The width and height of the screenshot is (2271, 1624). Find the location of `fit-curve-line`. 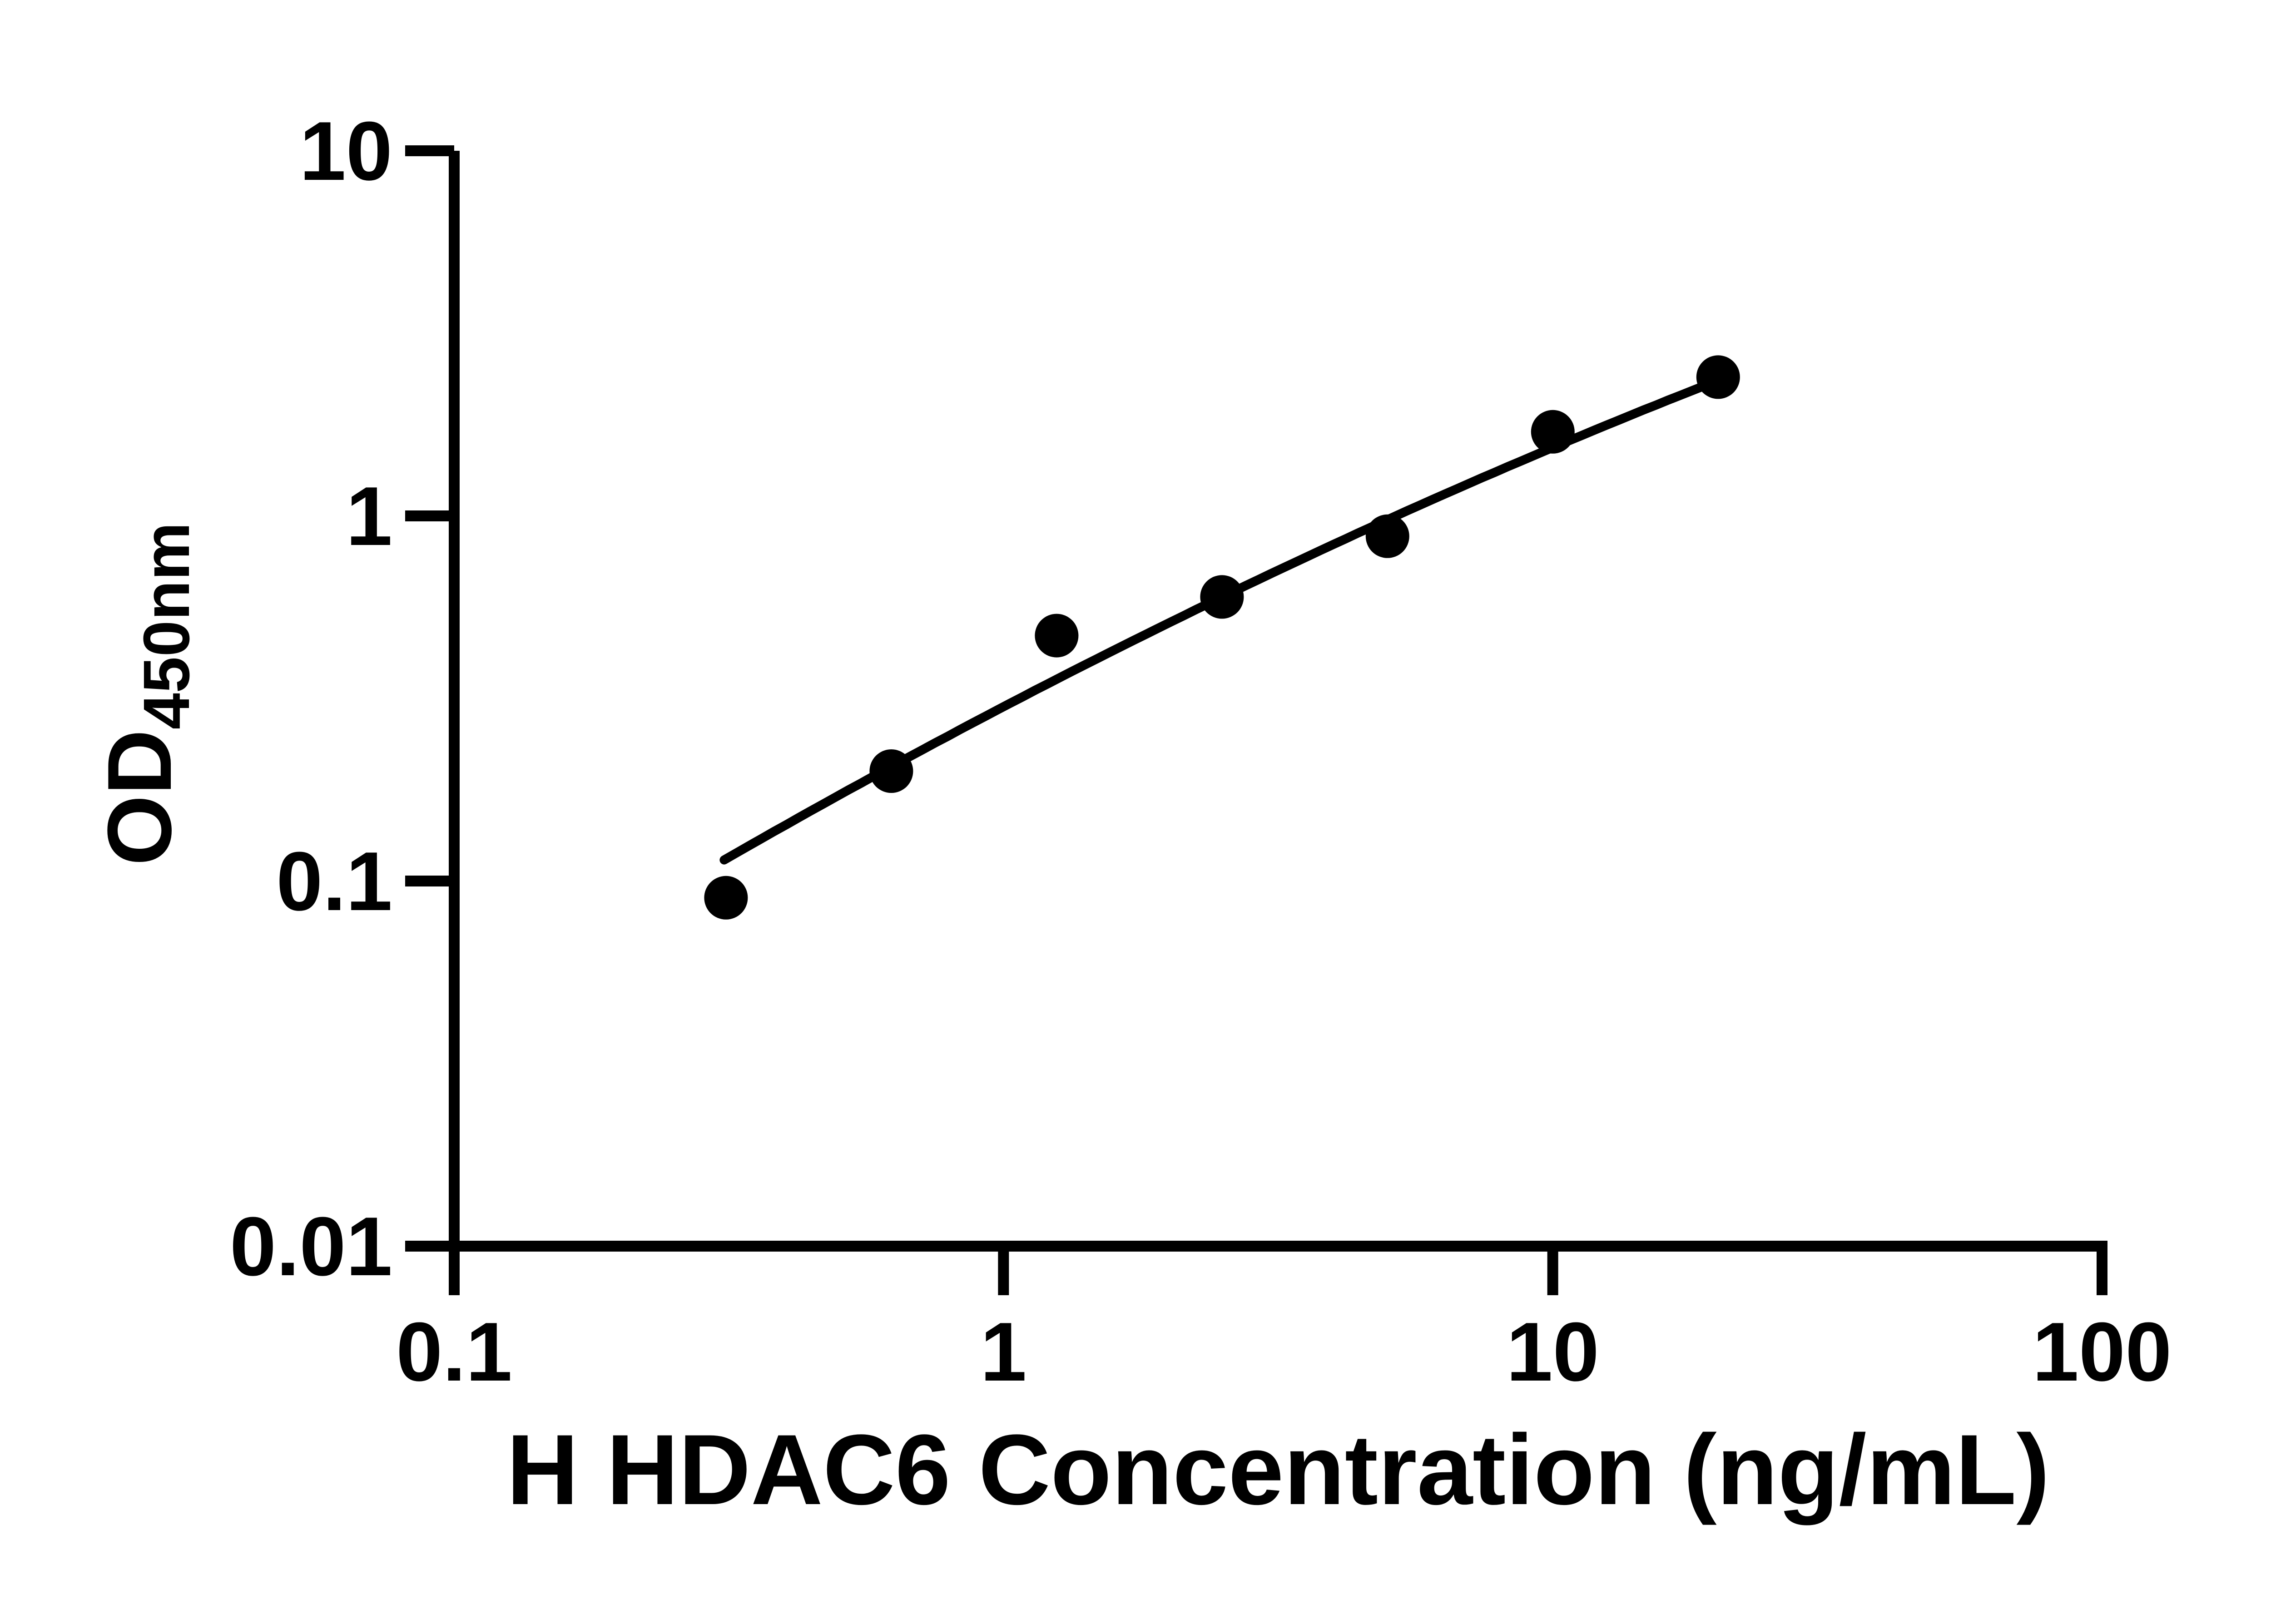

fit-curve-line is located at coordinates (1221, 620).